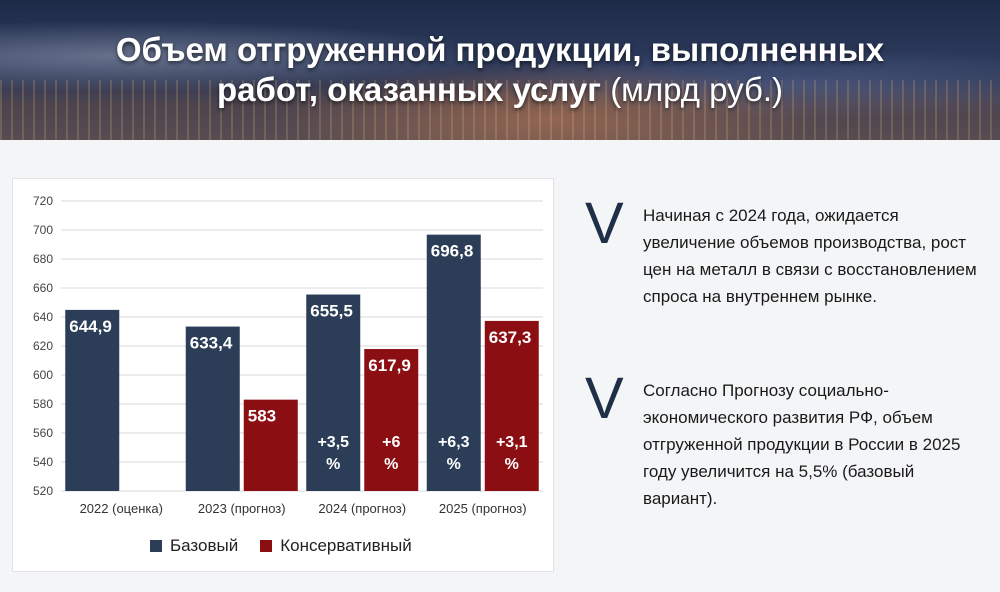  Describe the element at coordinates (331, 311) in the screenshot. I see `data-label: 655,5` at that location.